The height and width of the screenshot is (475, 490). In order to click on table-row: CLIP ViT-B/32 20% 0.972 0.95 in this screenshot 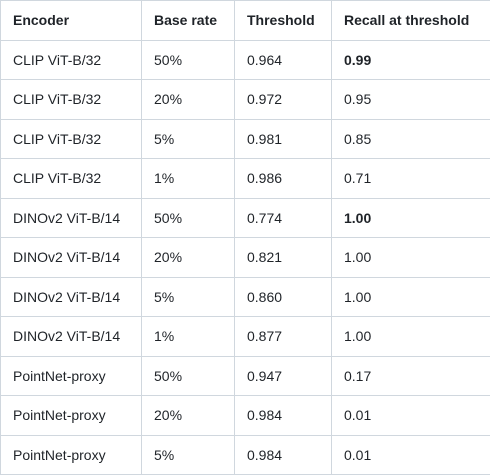, I will do `click(245, 99)`.